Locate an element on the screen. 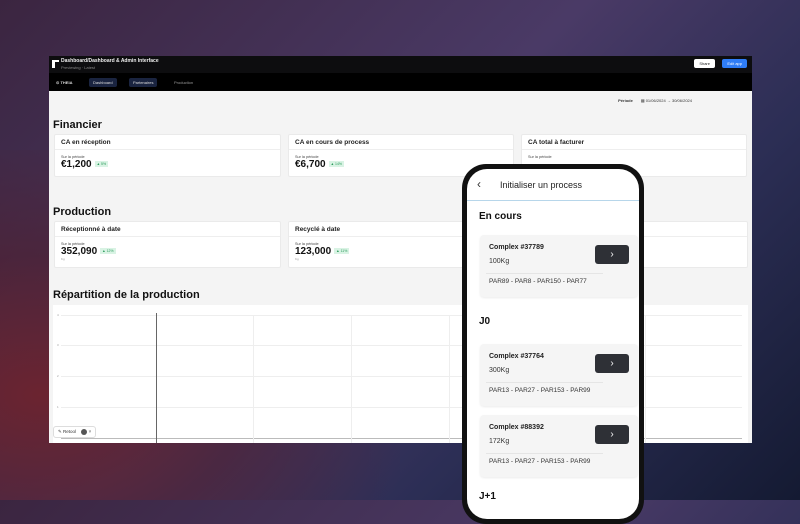  home-link: ⊙ THEIA is located at coordinates (64, 82).